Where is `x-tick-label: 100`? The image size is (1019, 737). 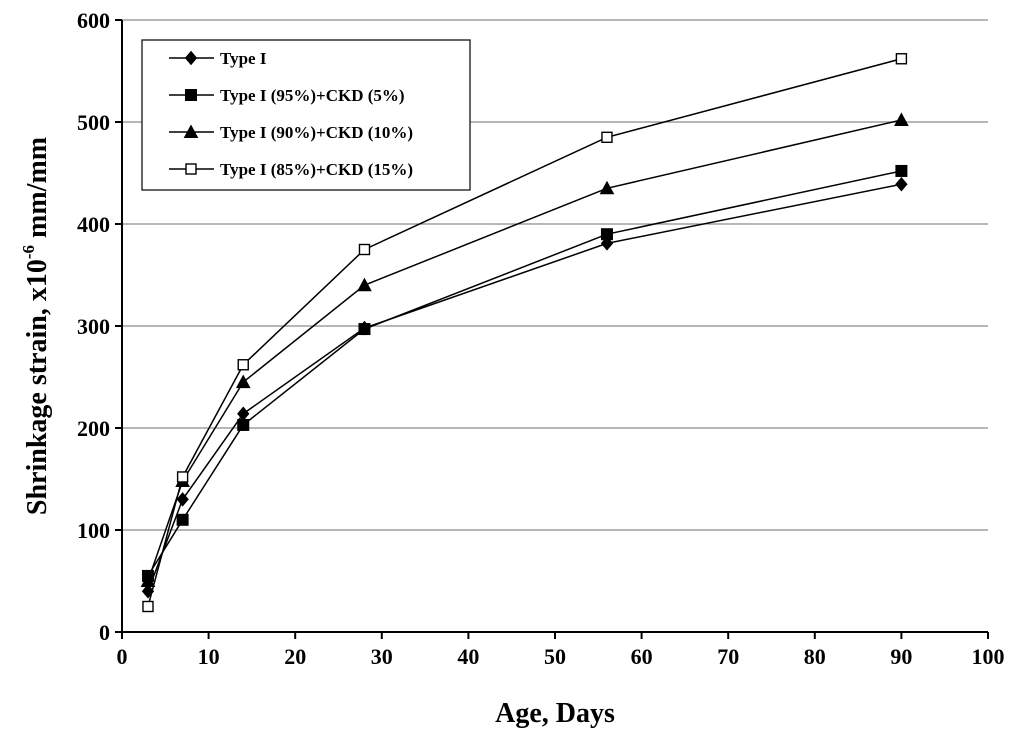
x-tick-label: 100 is located at coordinates (988, 656).